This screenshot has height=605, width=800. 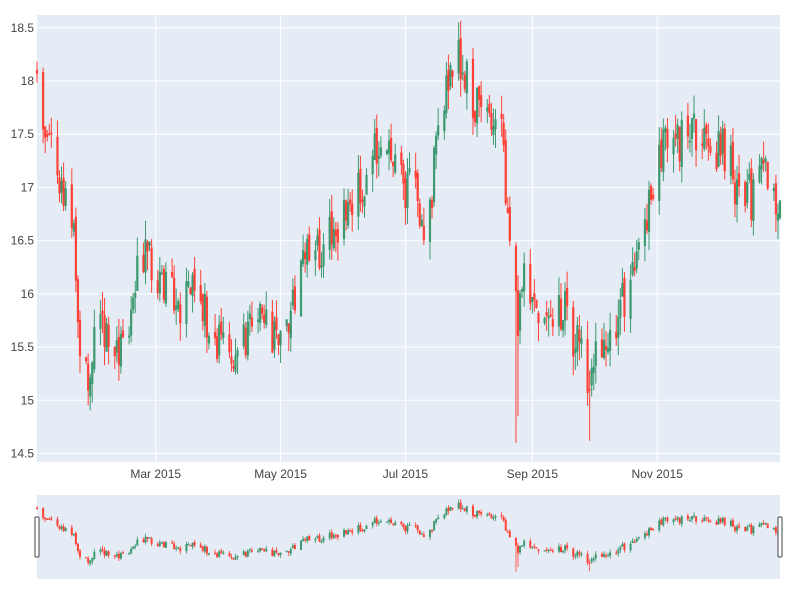 I want to click on y-tick-label: 17, so click(x=28, y=187).